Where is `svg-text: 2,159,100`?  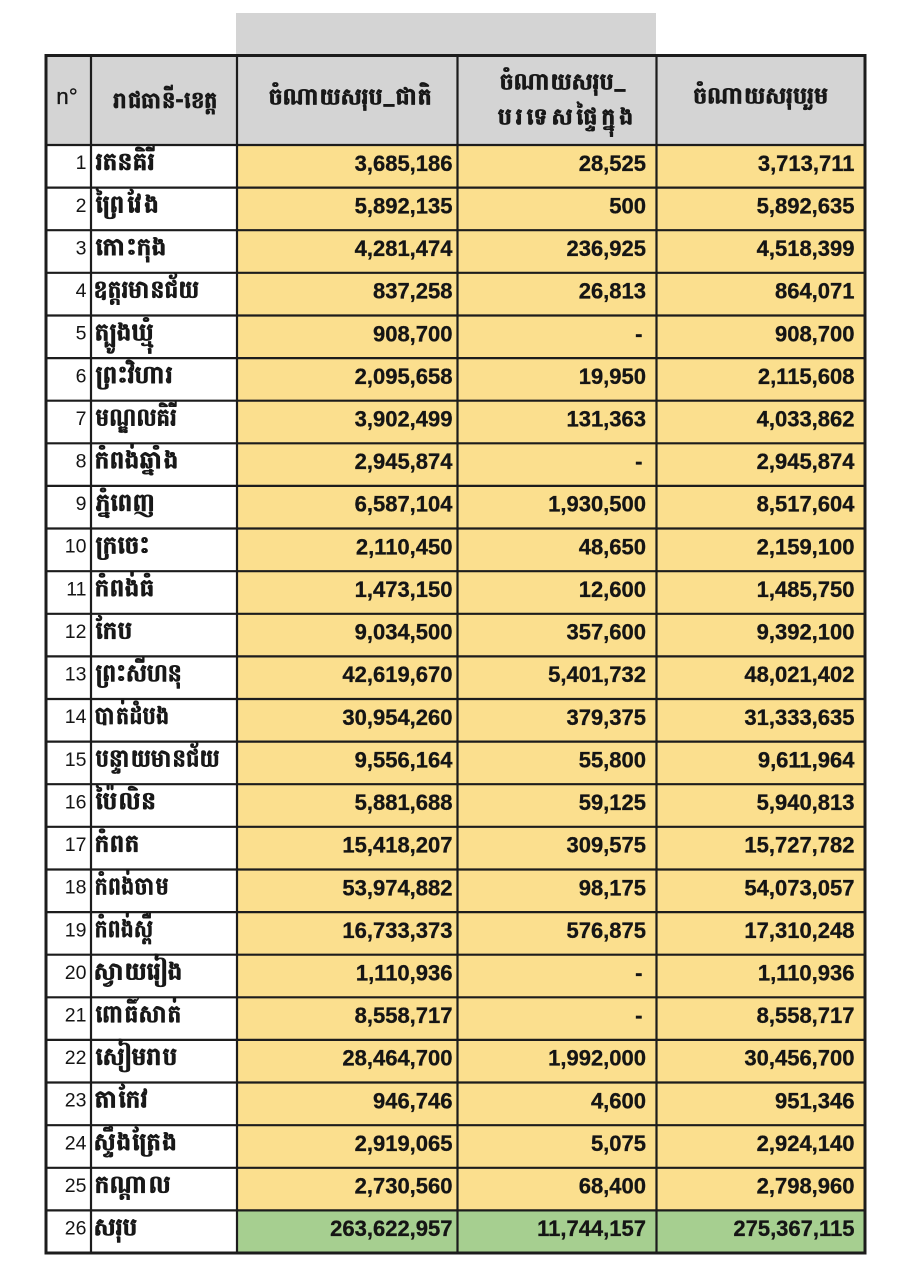 svg-text: 2,159,100 is located at coordinates (806, 546).